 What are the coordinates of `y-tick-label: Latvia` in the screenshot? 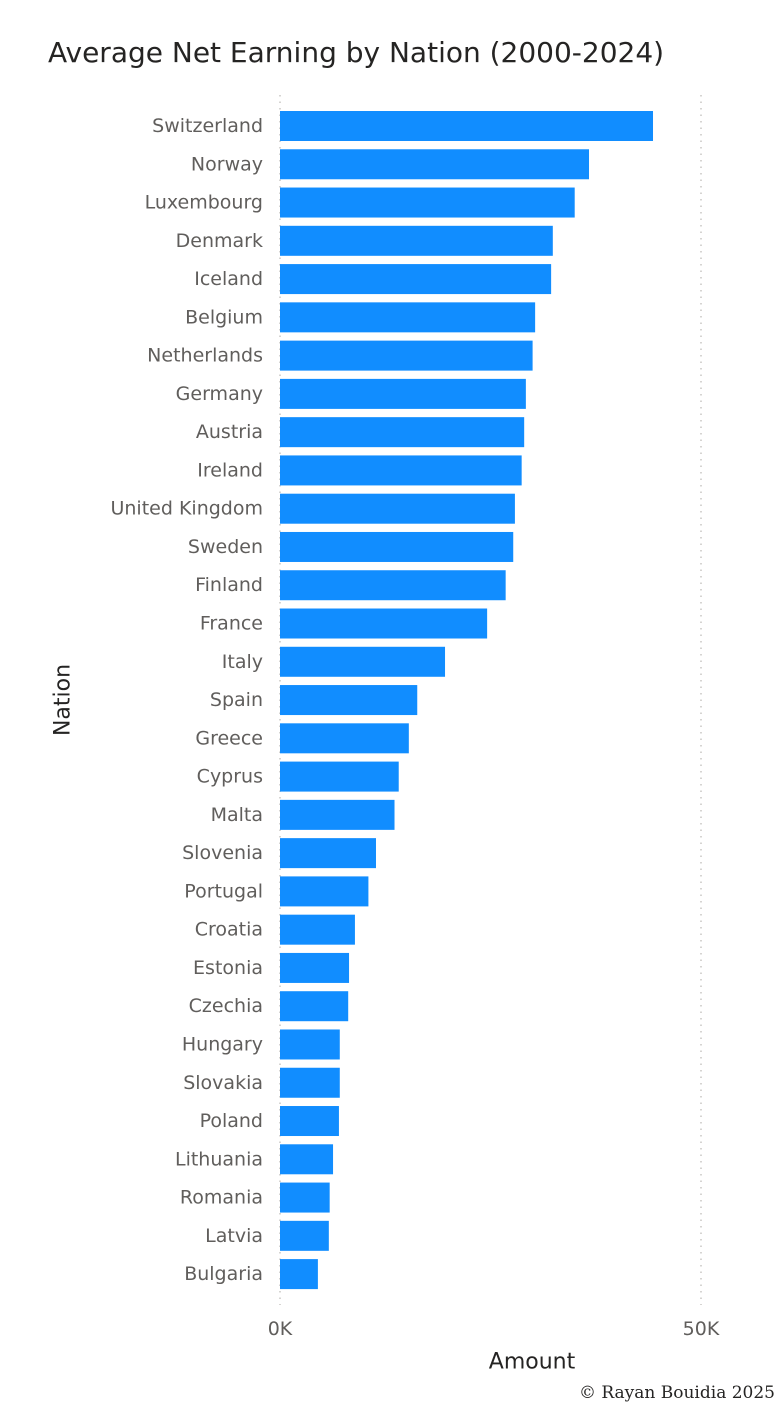 It's located at (234, 1236).